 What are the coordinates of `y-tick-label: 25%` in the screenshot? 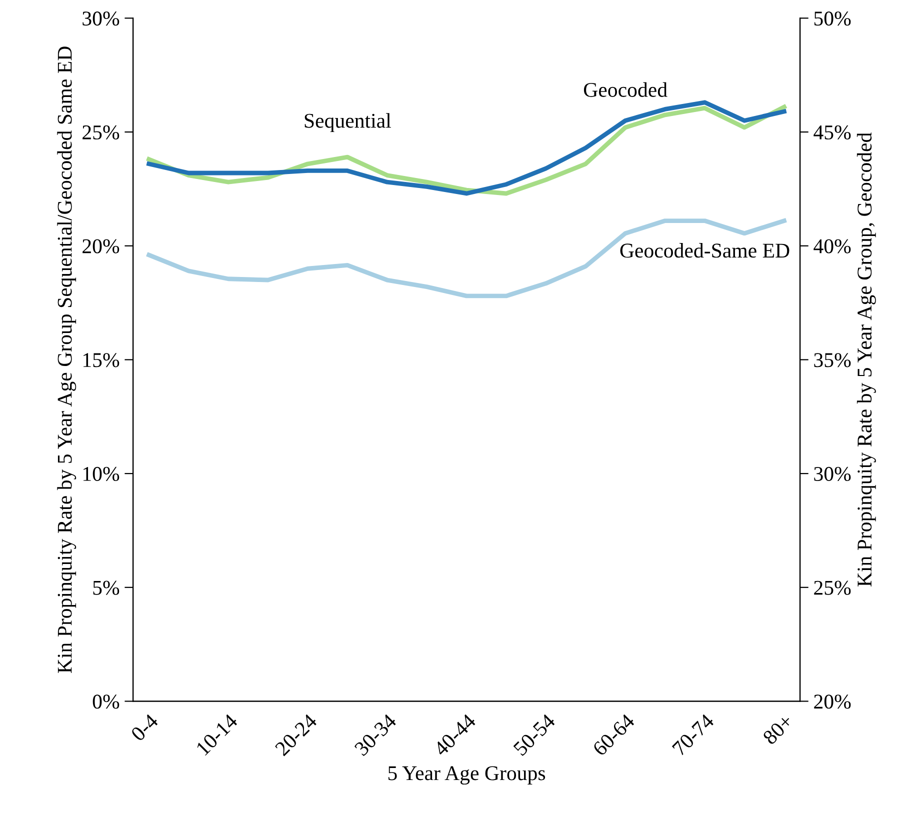 It's located at (101, 132).